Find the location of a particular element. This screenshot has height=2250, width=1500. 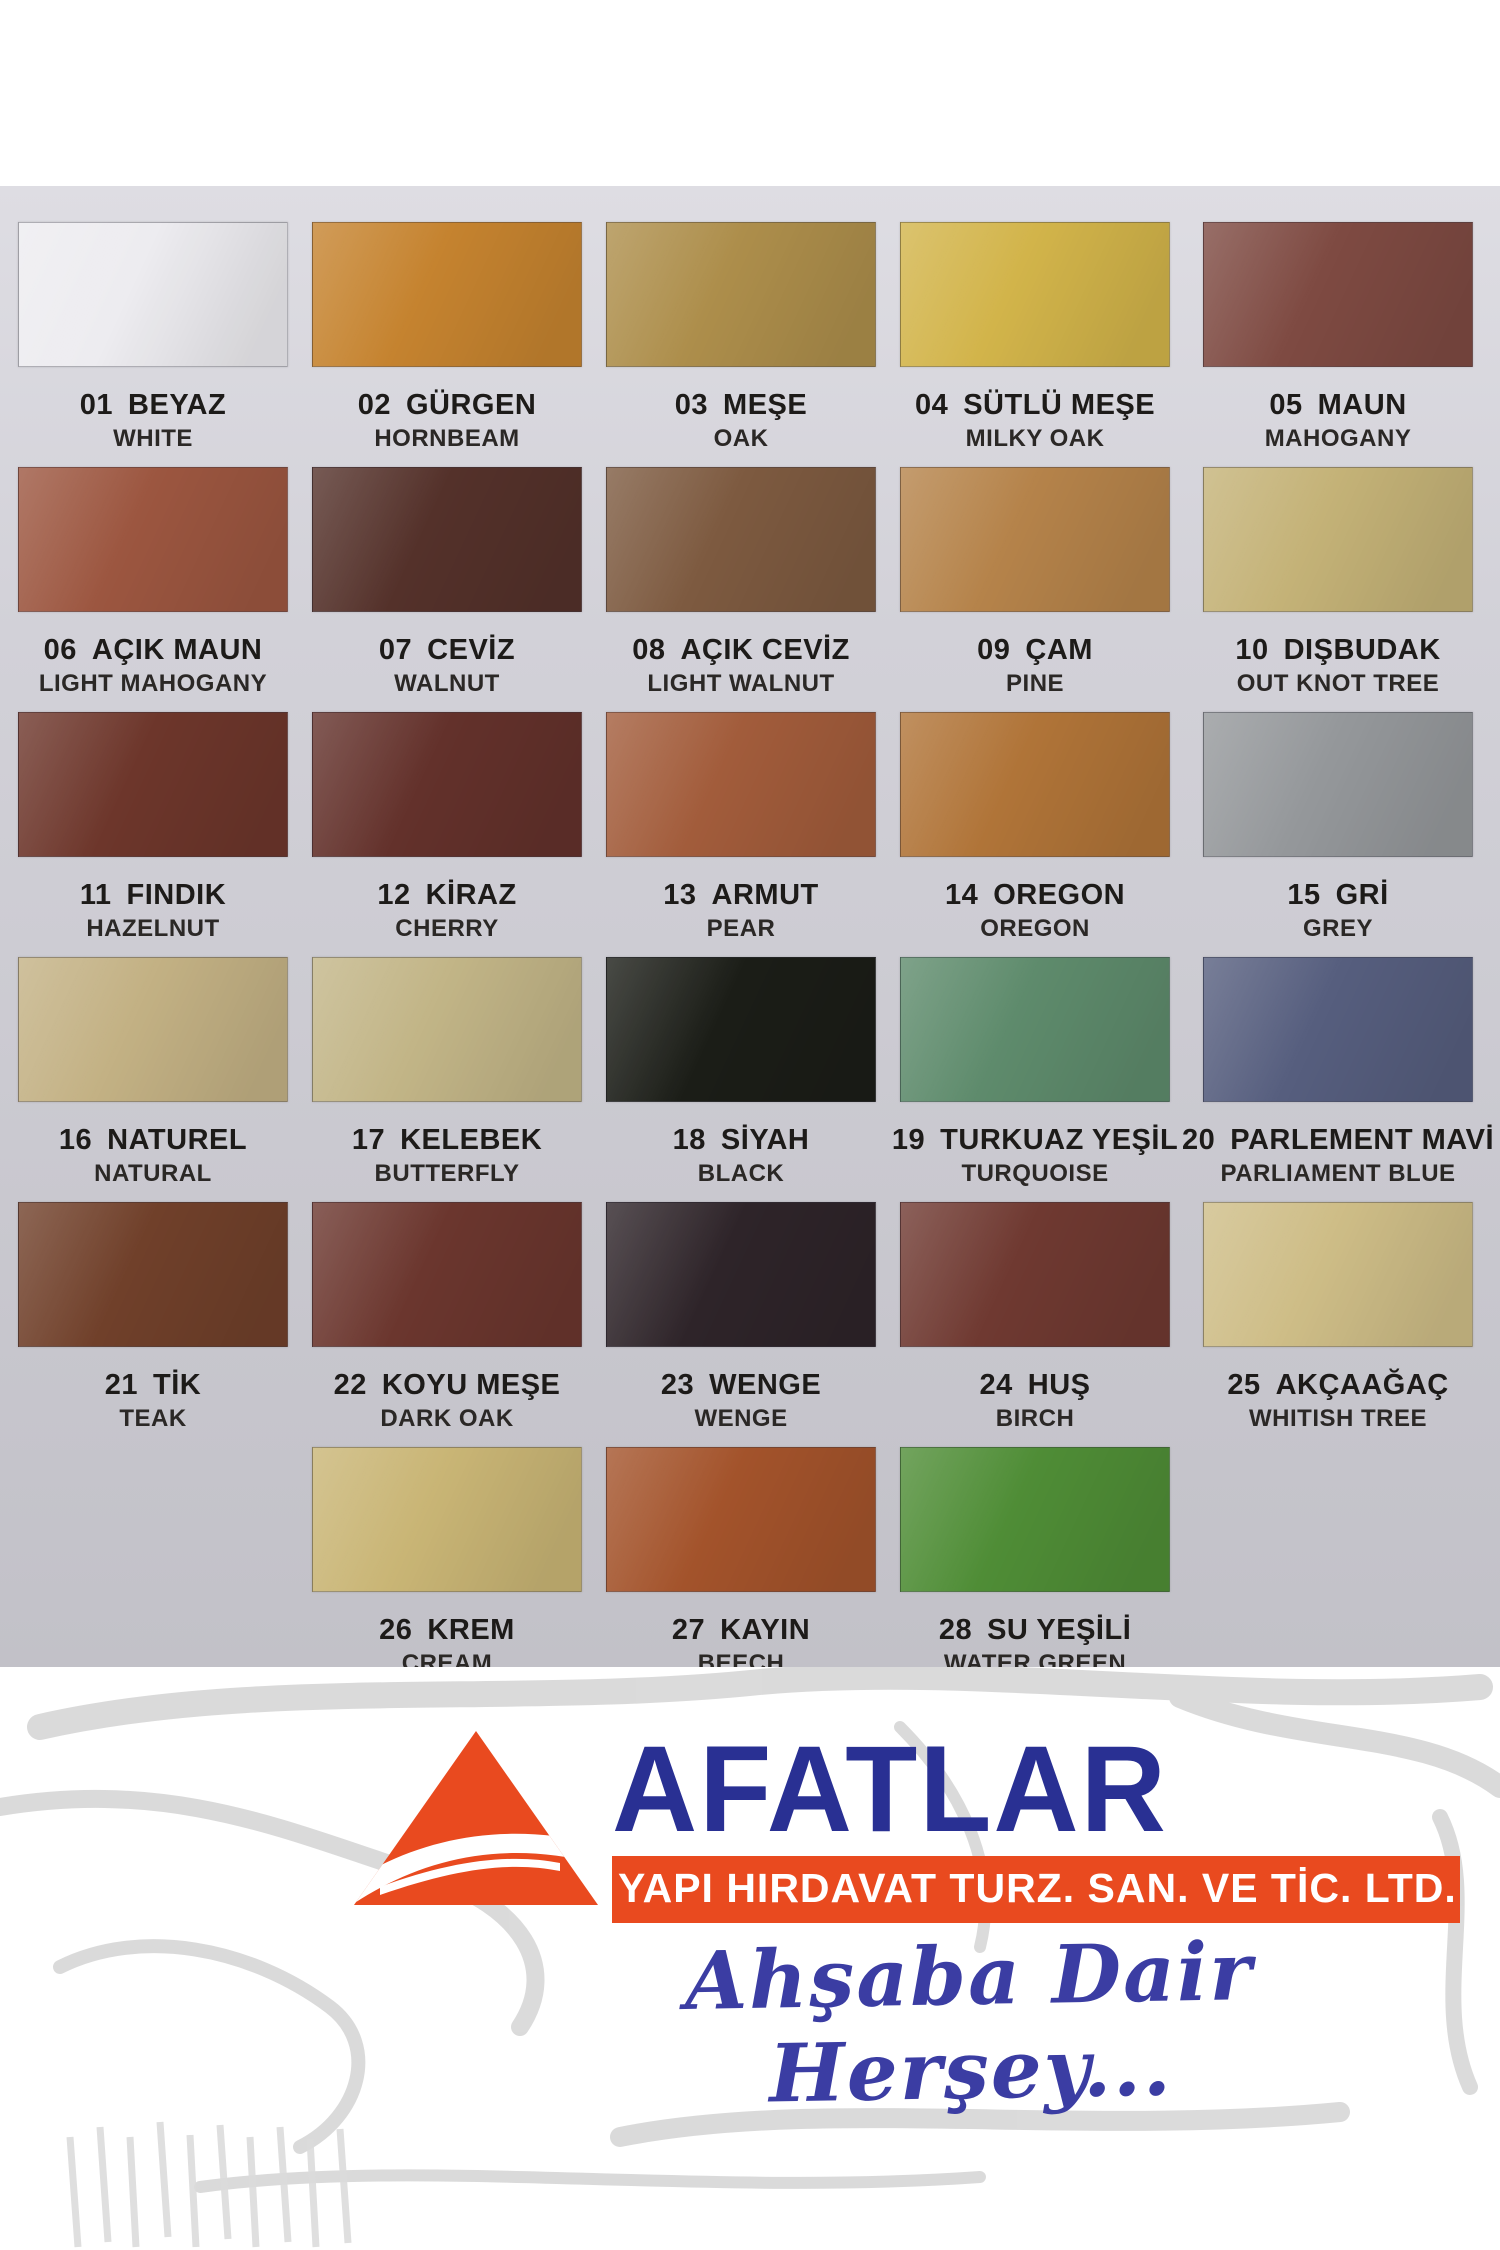

swatch-cell: 10 DIŞBUDAK OUT KNOT TREE is located at coordinates (1338, 582).